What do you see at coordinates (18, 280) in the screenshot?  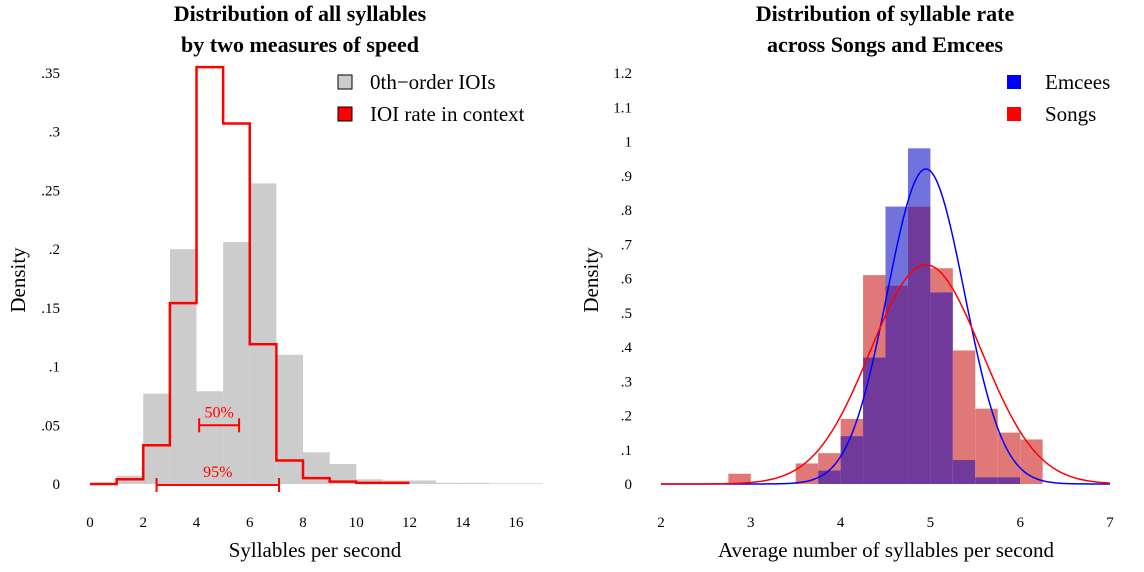 I see `left-y-axis-label: Density` at bounding box center [18, 280].